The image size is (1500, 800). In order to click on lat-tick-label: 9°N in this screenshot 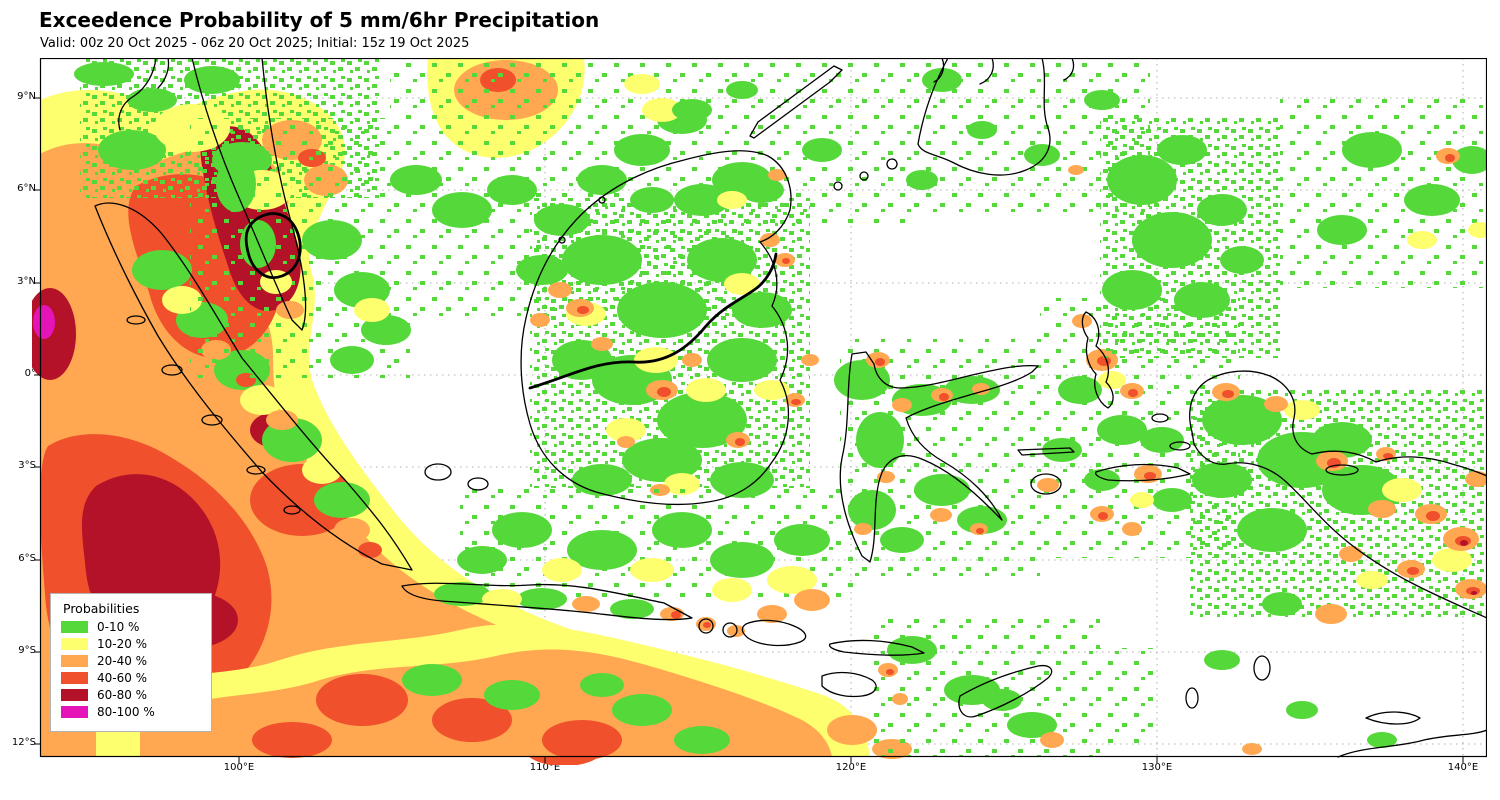, I will do `click(26, 96)`.